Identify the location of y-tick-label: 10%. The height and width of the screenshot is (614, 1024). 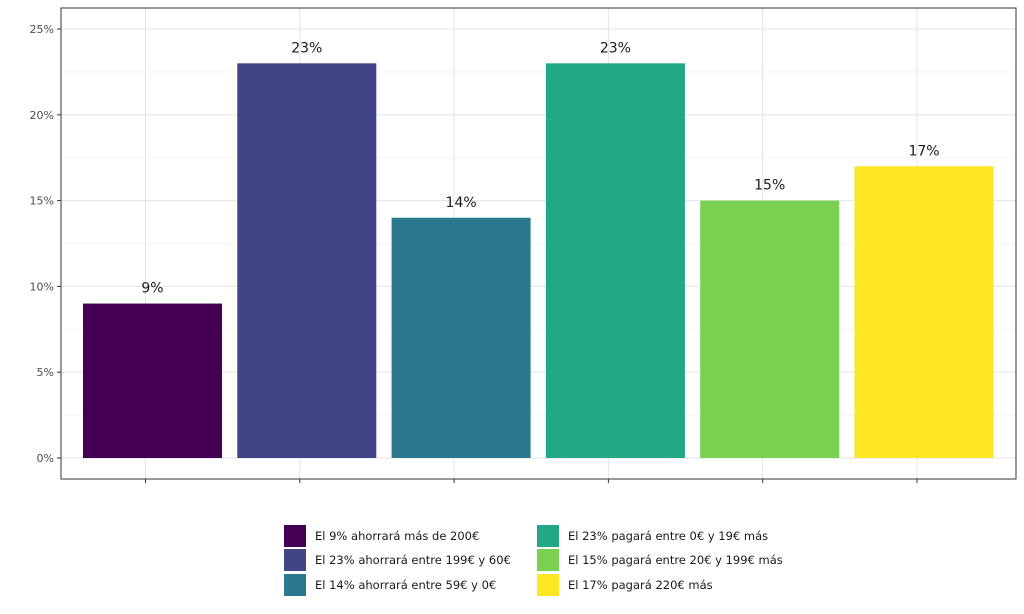
(42, 286).